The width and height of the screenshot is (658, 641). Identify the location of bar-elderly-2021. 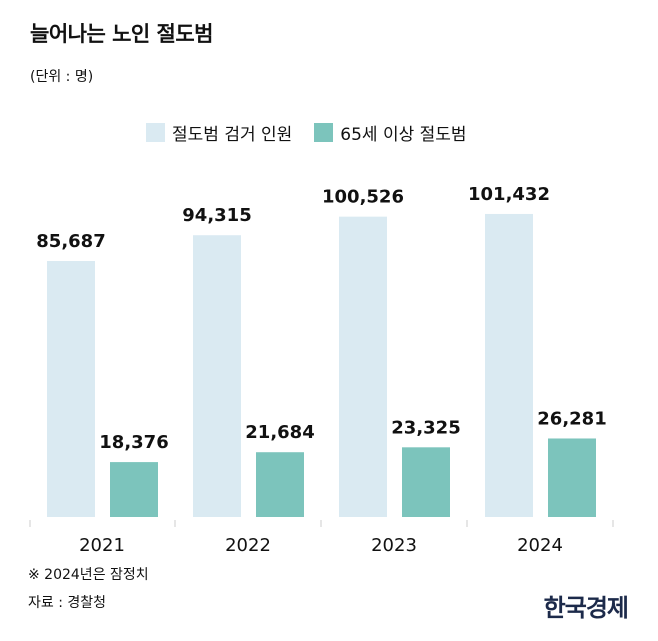
(134, 489).